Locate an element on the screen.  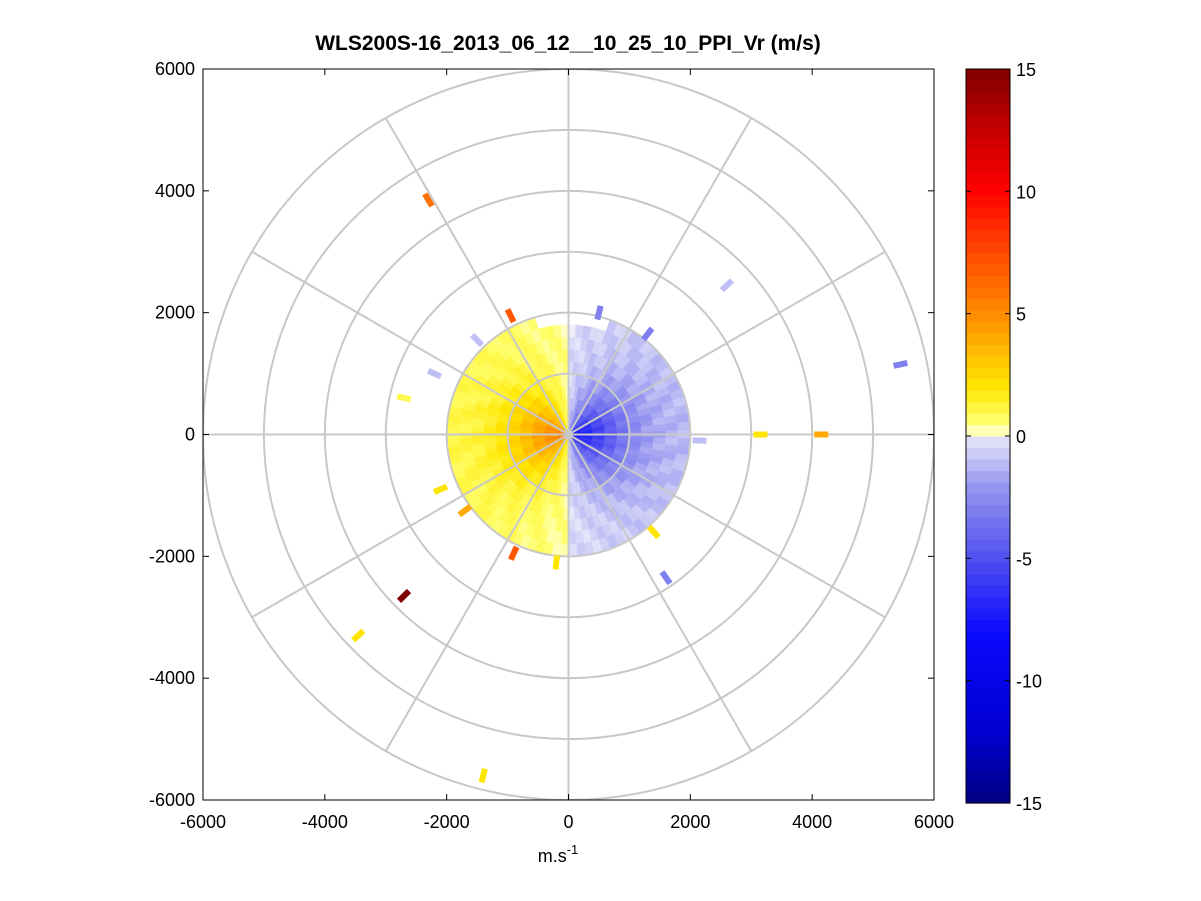
y-tick-label: 6000 is located at coordinates (175, 69).